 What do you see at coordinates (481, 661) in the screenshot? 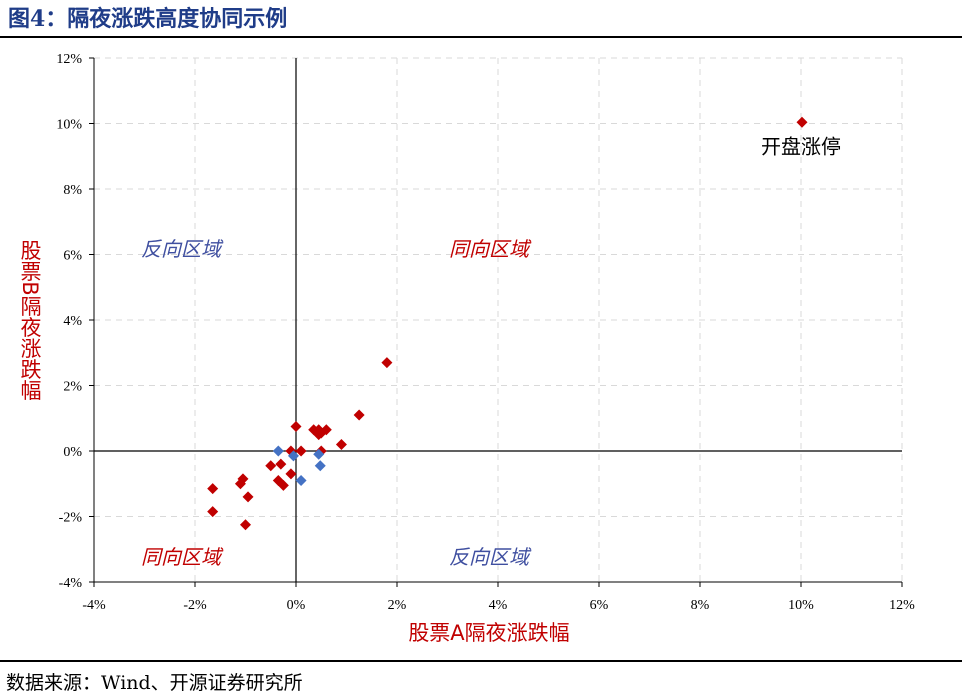
I see `bottom-rule` at bounding box center [481, 661].